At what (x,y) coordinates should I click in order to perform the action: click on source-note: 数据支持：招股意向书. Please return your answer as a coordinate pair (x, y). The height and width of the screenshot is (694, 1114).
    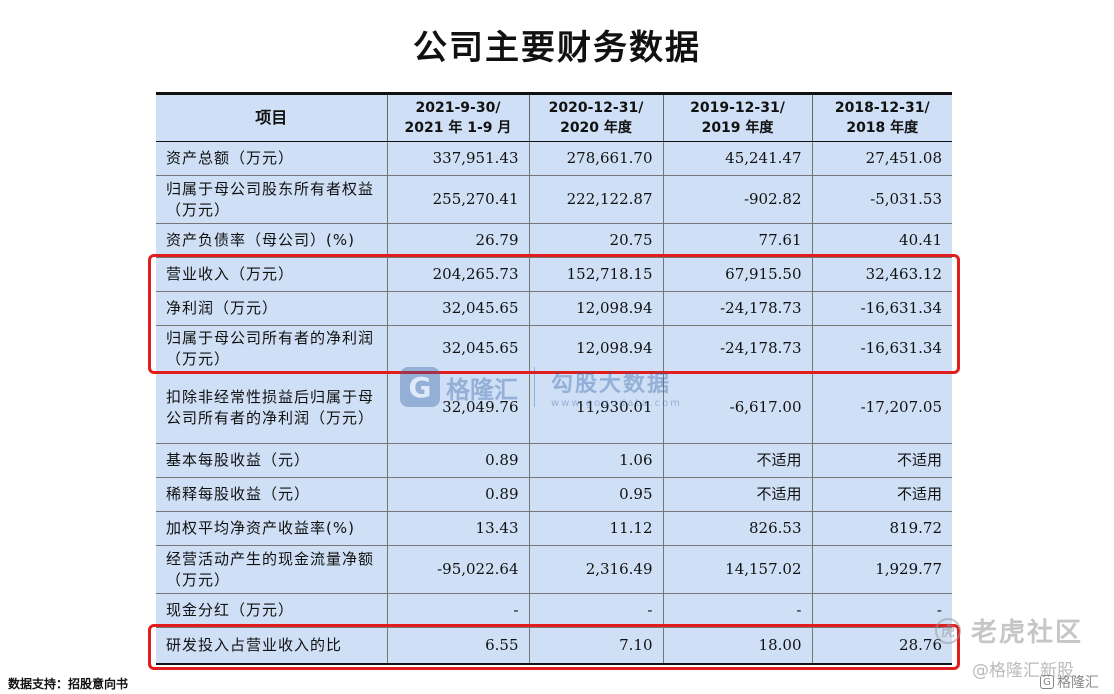
    Looking at the image, I should click on (68, 684).